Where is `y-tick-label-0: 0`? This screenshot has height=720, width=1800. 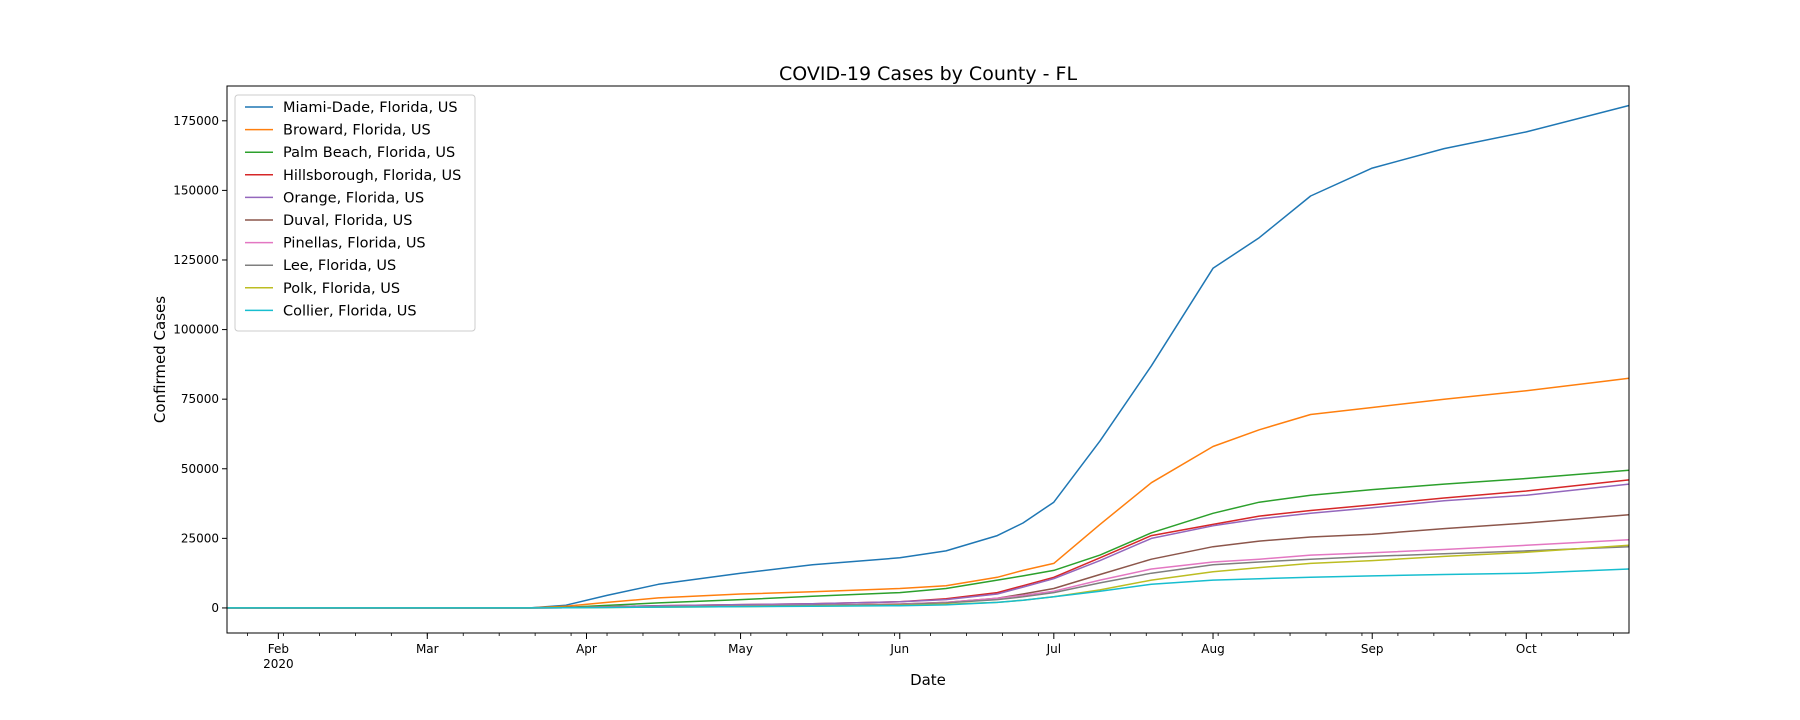
y-tick-label-0: 0 is located at coordinates (215, 608).